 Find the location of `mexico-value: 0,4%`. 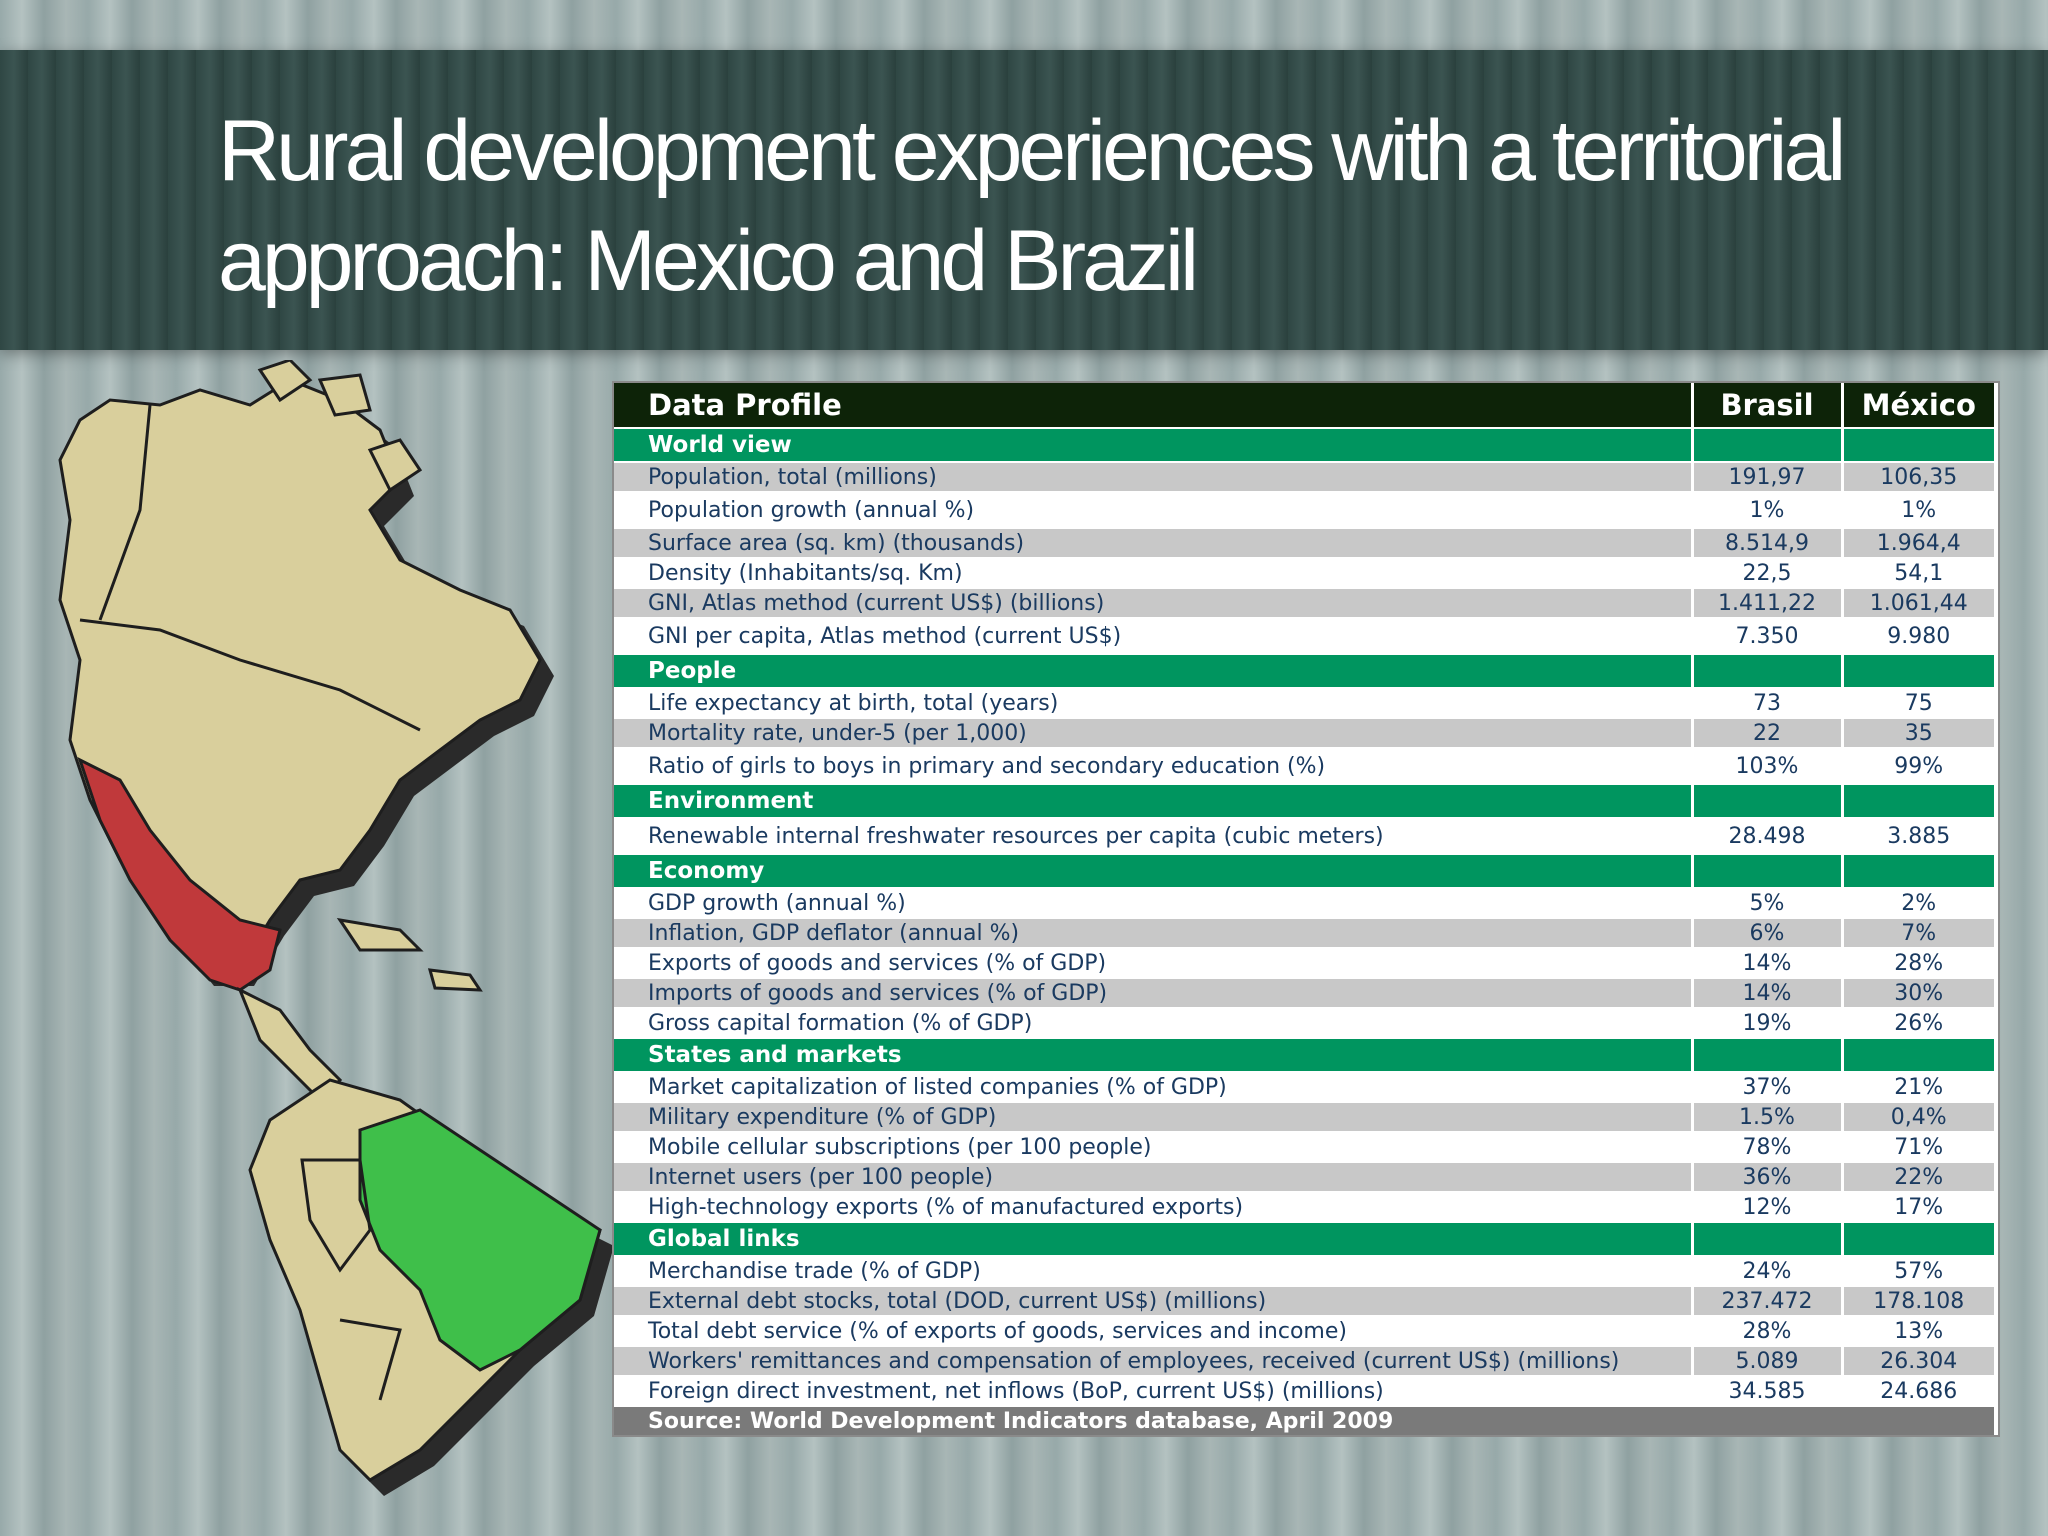

mexico-value: 0,4% is located at coordinates (1918, 1116).